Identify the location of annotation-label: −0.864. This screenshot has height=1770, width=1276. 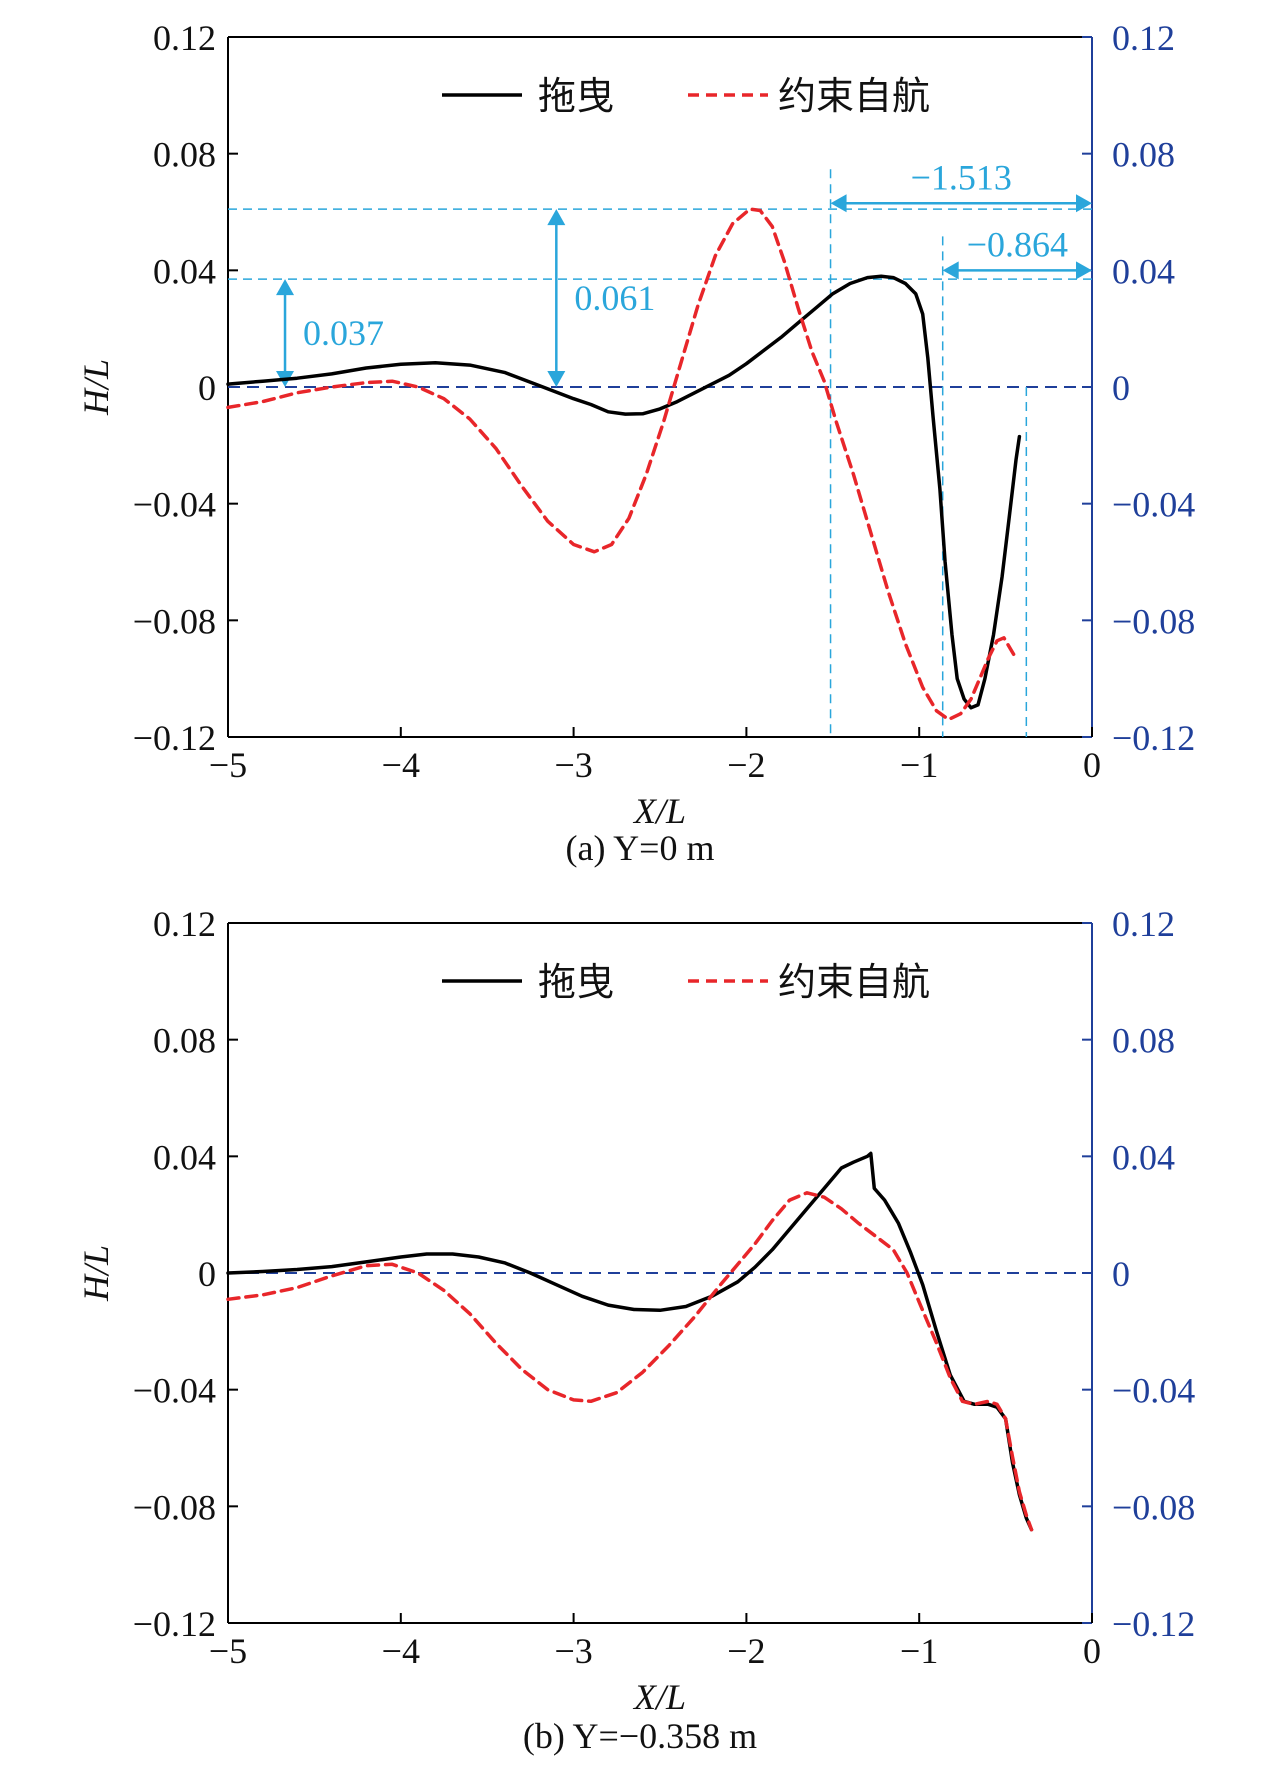
(1017, 244).